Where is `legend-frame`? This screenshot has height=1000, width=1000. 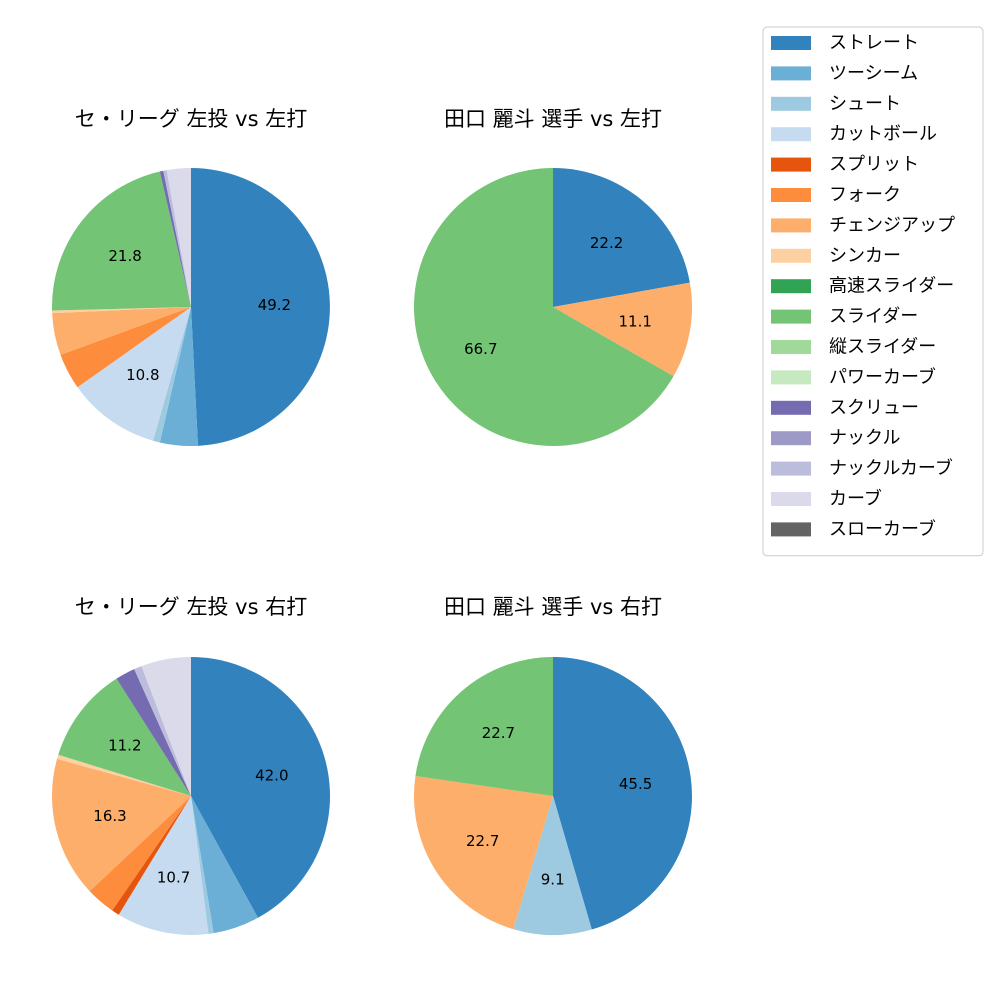 legend-frame is located at coordinates (873, 291).